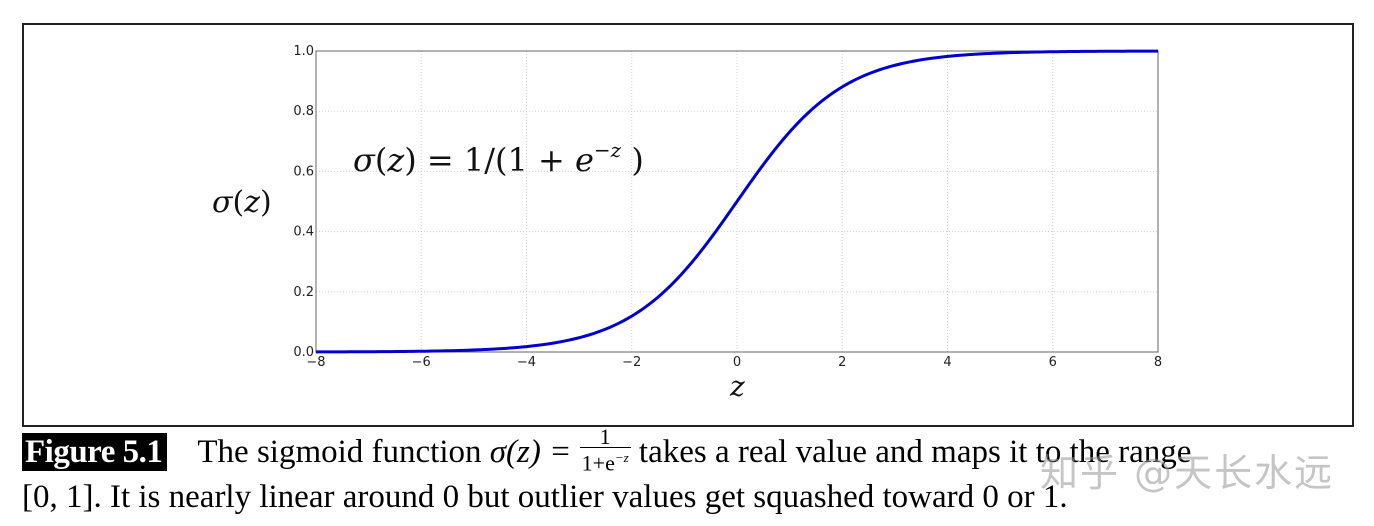  I want to click on y-tick-label: 0.2, so click(303, 292).